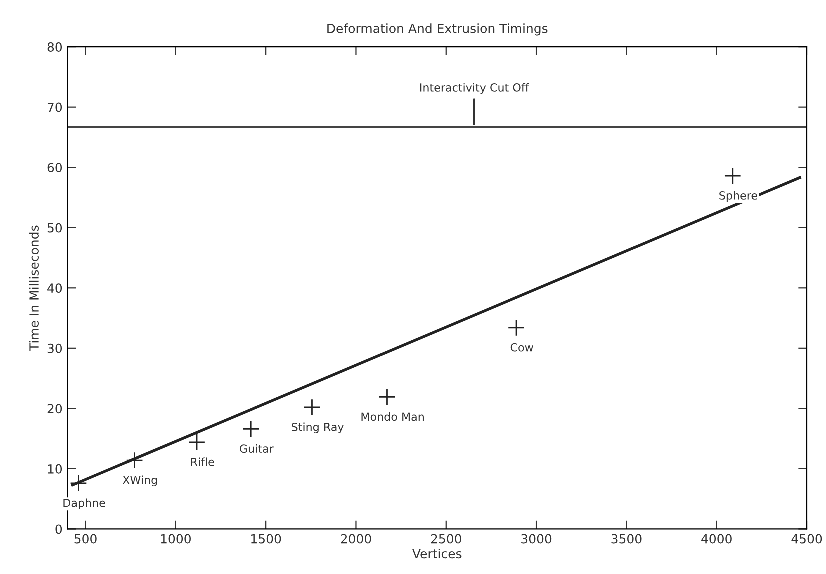 This screenshot has height=574, width=826. I want to click on x-axis-title: Vertices, so click(437, 553).